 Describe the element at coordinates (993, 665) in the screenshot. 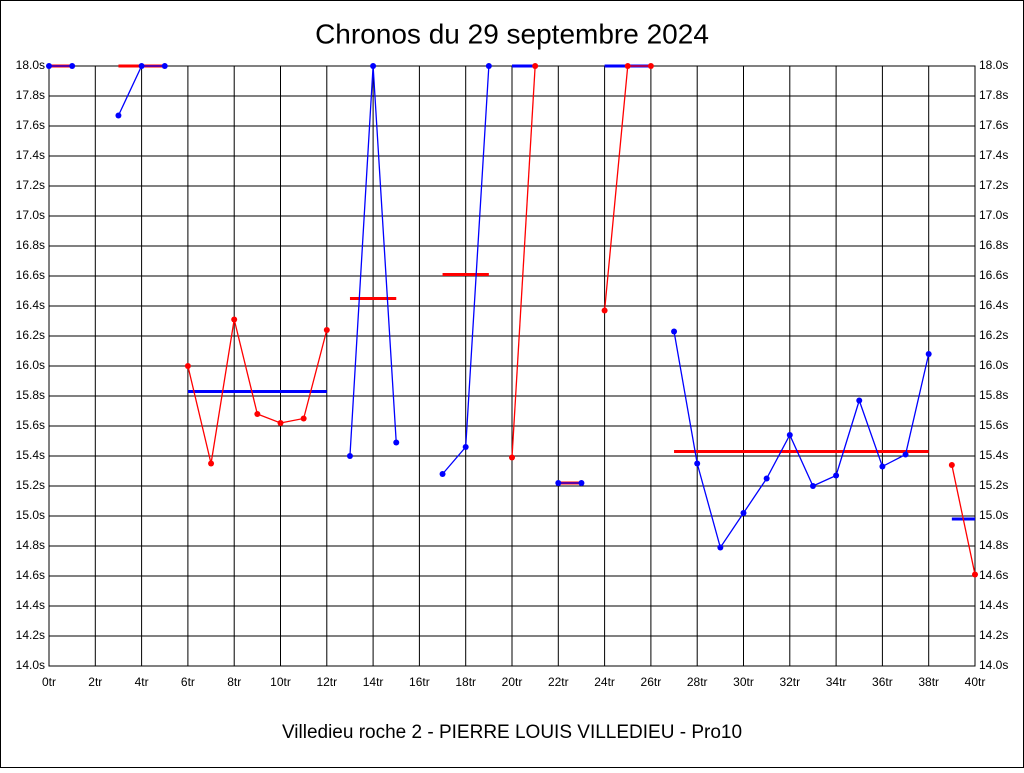

I see `y2-tick-label: 14.0s` at that location.